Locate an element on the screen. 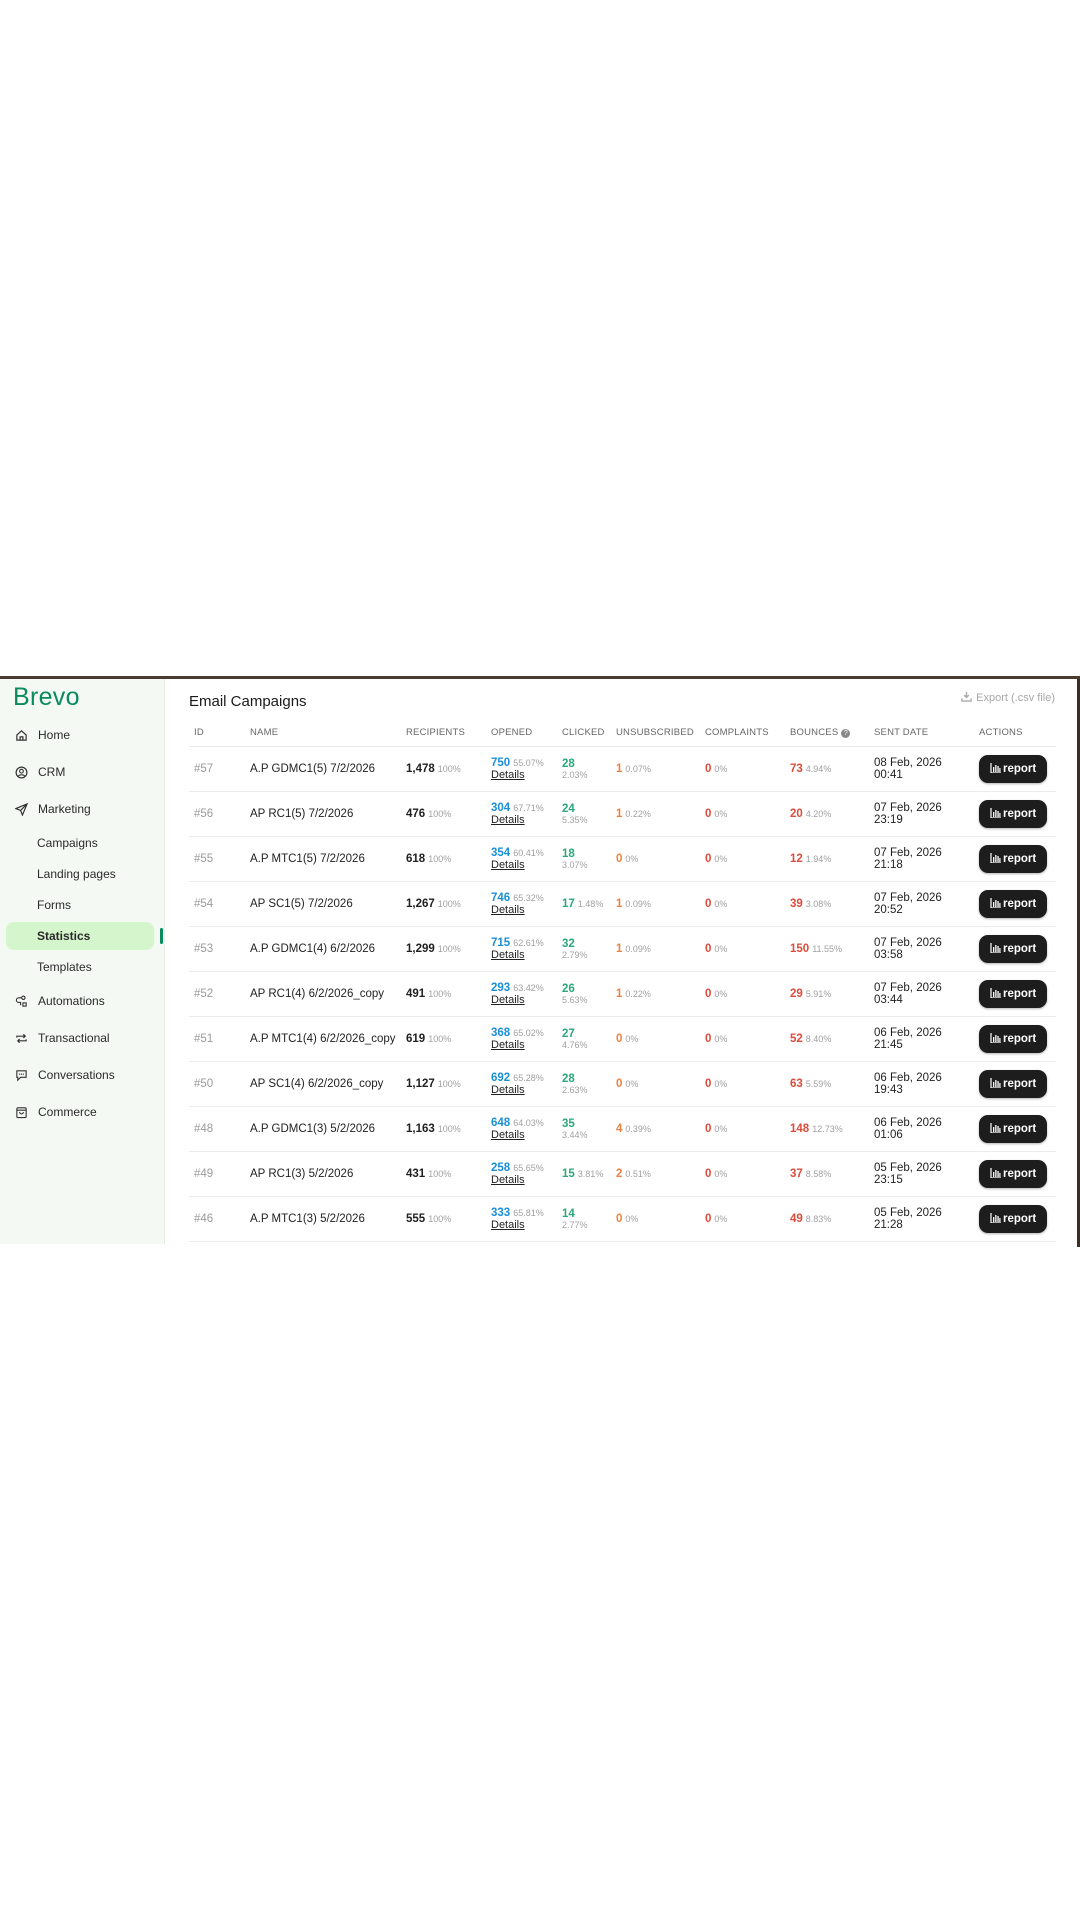  campaign-name: AP SC1(5) 7/2/2026 is located at coordinates (323, 904).